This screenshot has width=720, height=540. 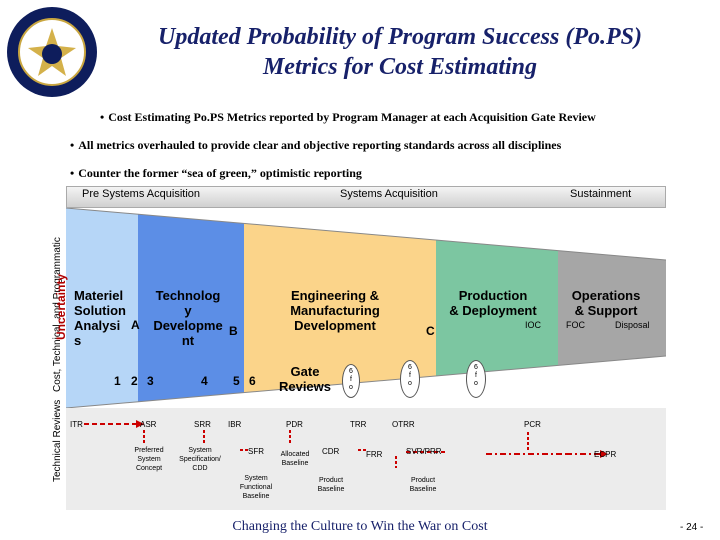 What do you see at coordinates (233, 331) in the screenshot?
I see `milestone-b: B` at bounding box center [233, 331].